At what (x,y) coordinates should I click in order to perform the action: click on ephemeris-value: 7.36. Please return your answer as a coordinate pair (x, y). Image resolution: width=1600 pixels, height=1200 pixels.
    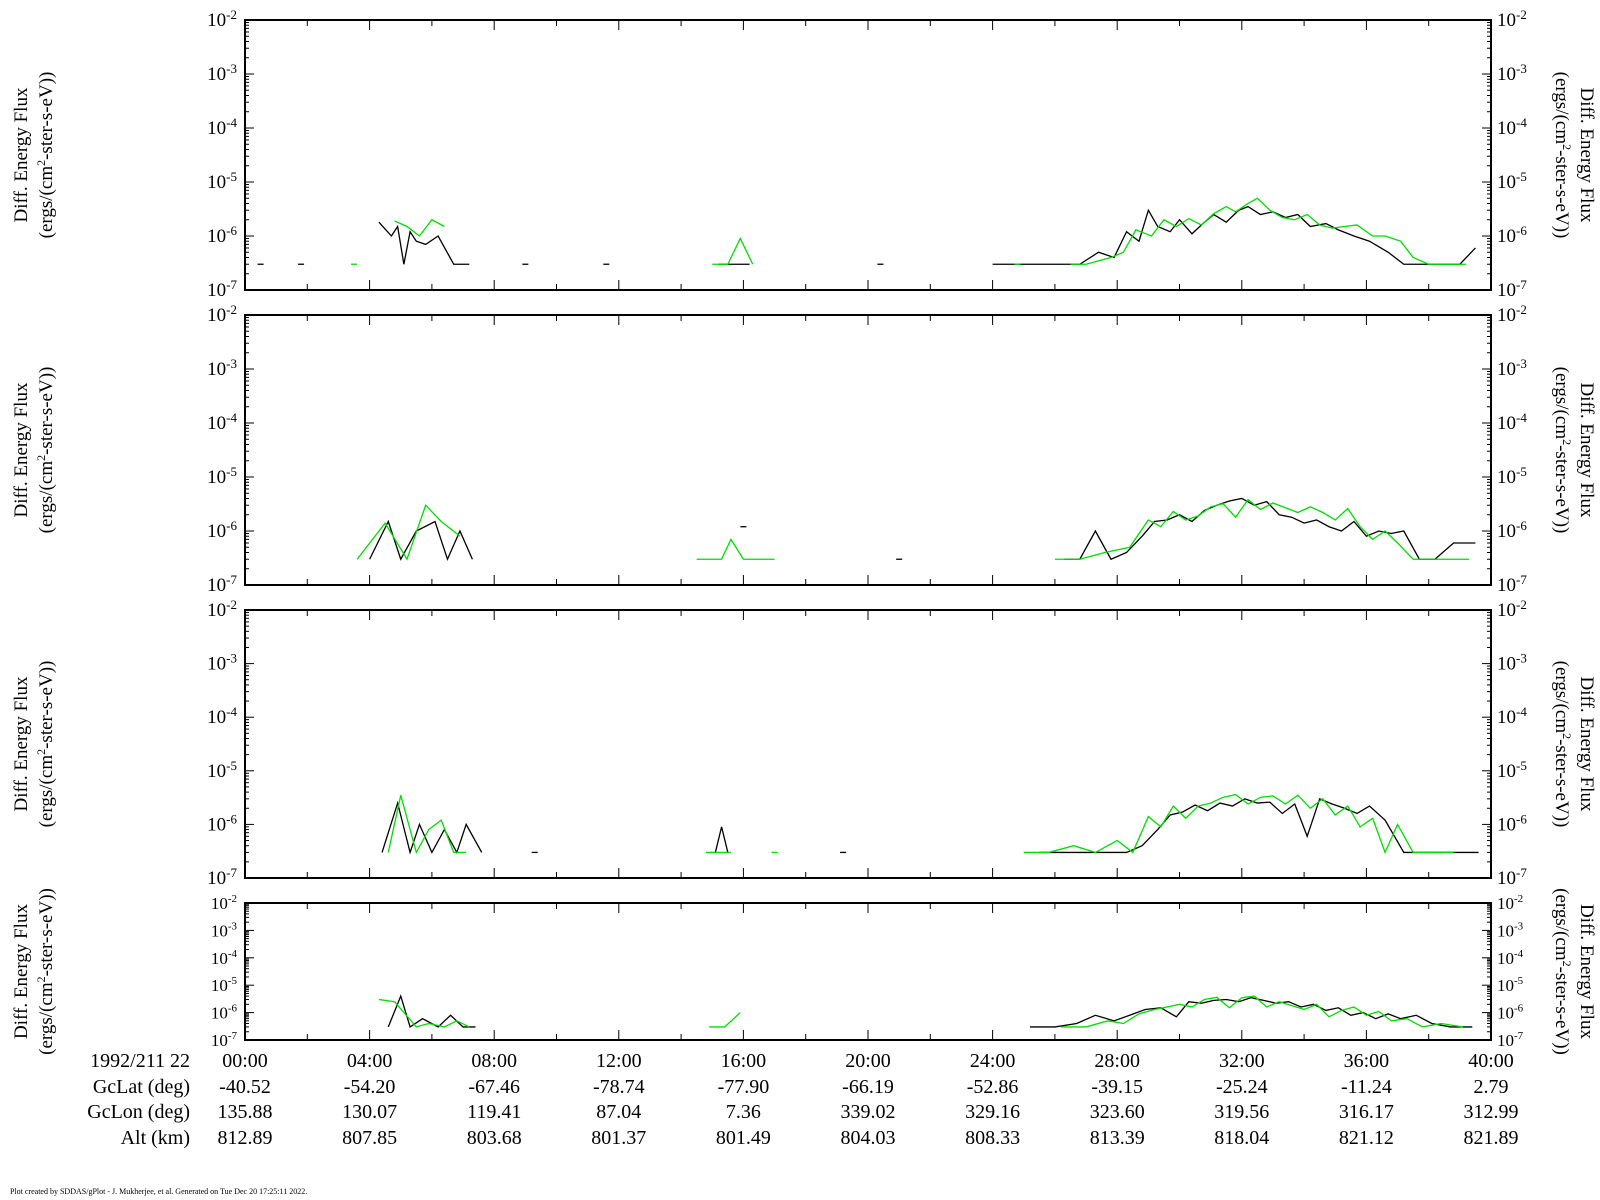
    Looking at the image, I should click on (743, 1112).